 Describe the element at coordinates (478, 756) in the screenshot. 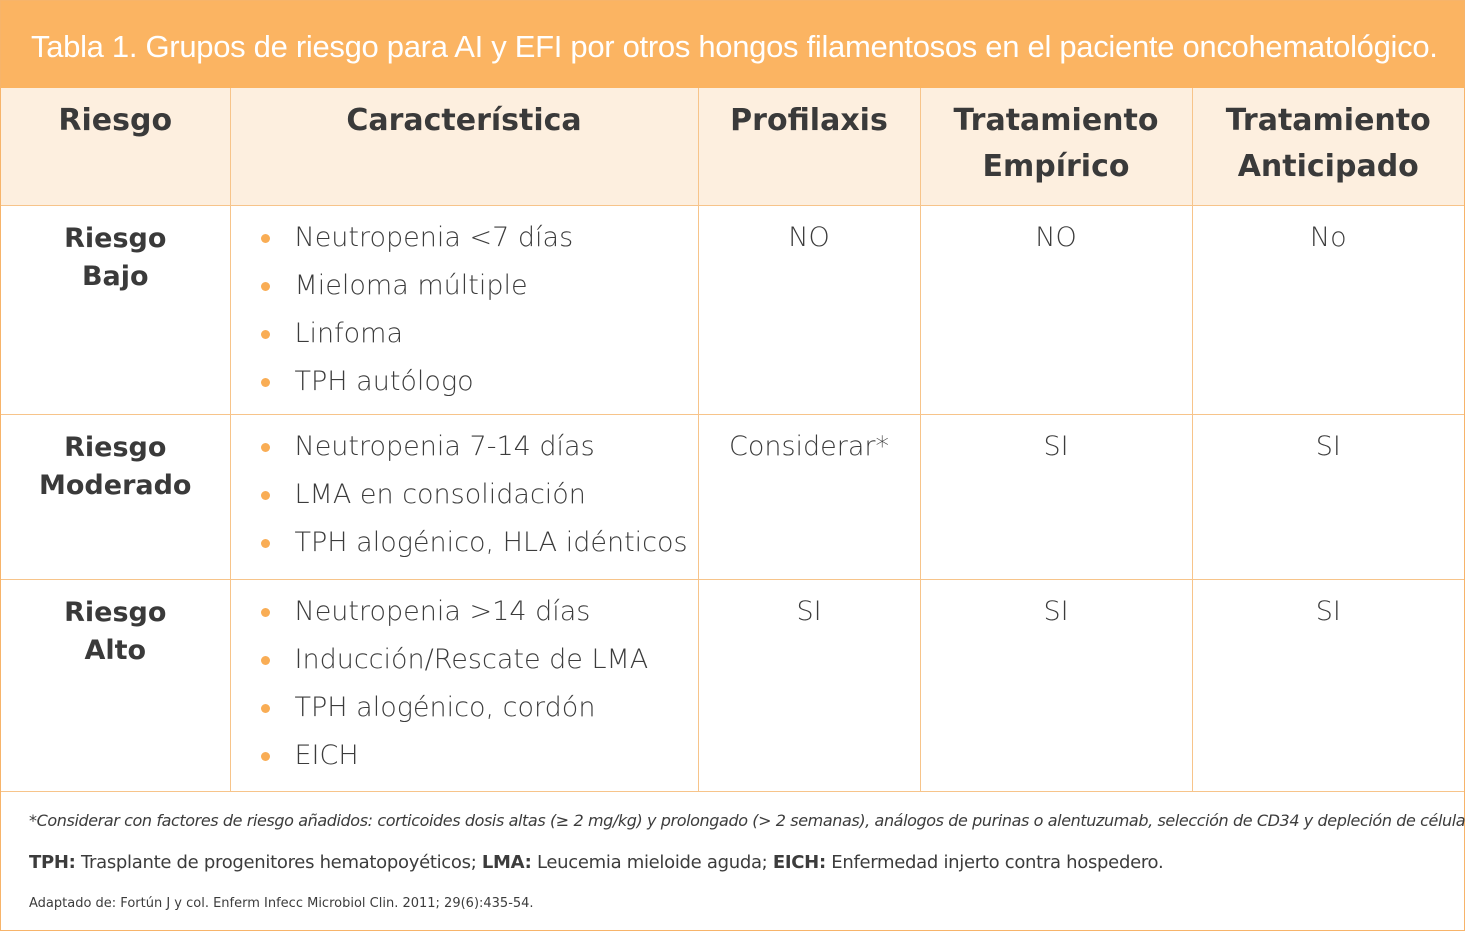

I see `feature-item: EICH` at that location.